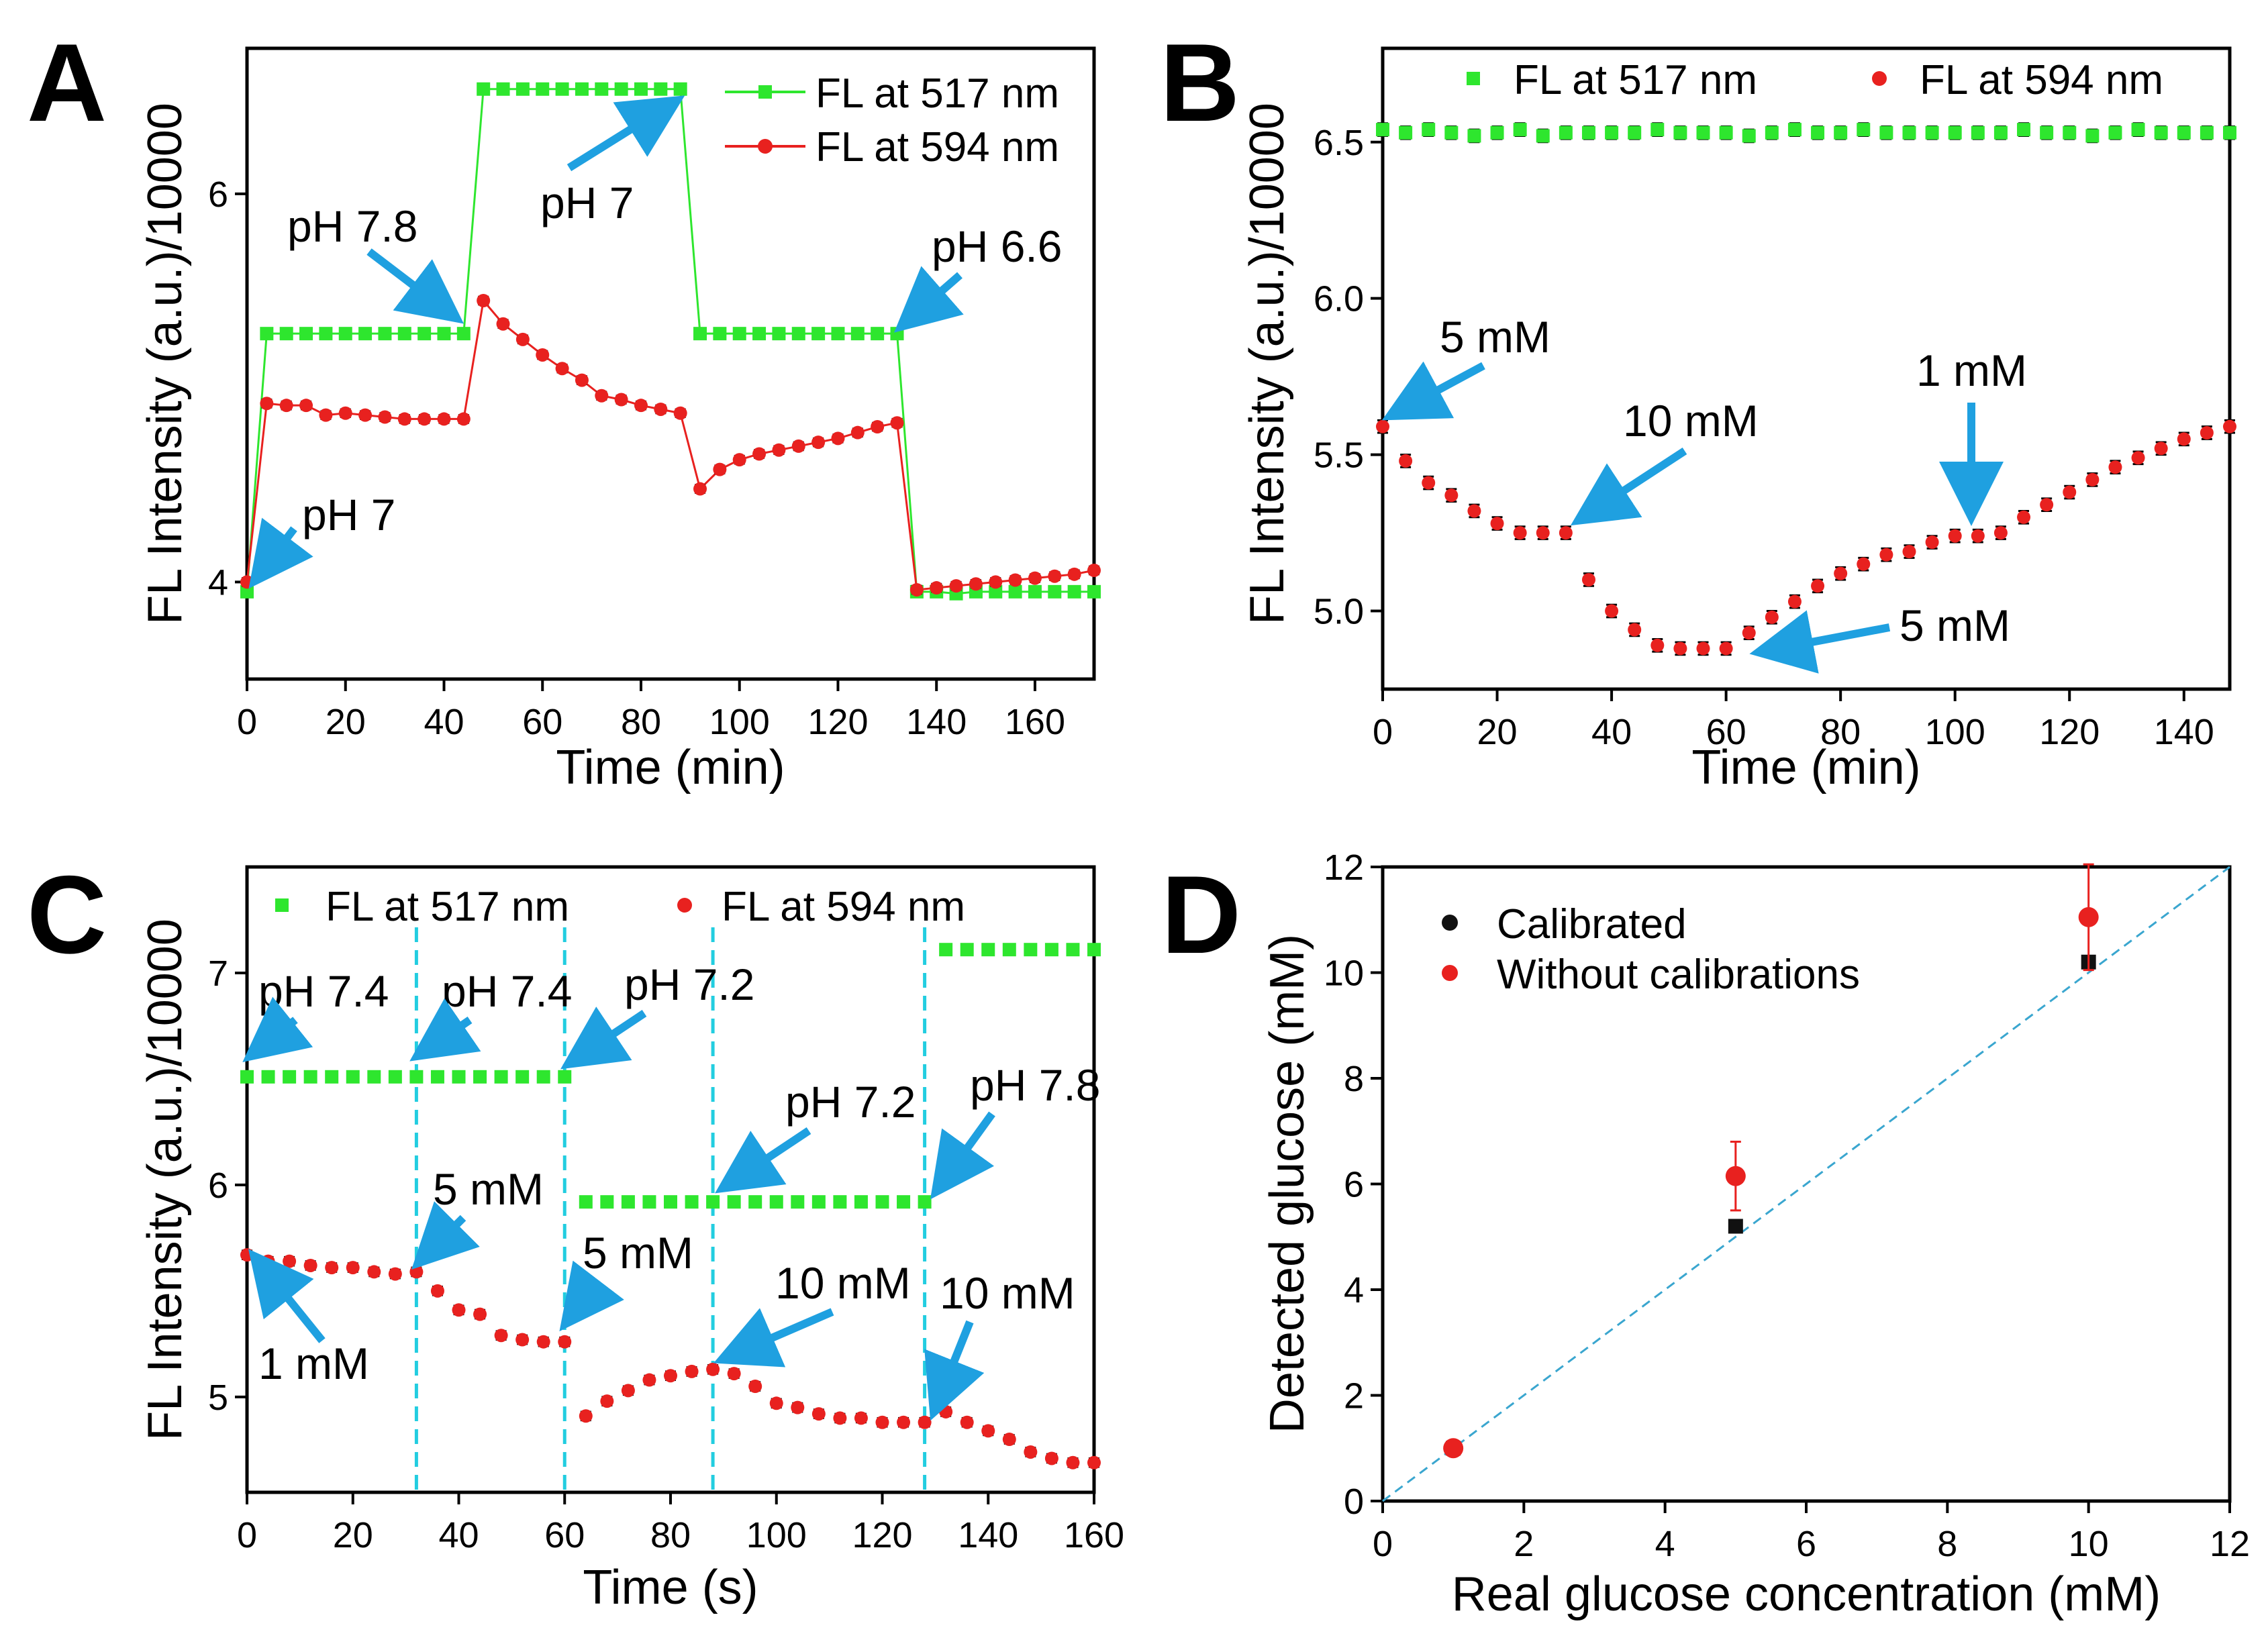  I want to click on x-axis-label: Real glucose concentration (mM), so click(1806, 1594).